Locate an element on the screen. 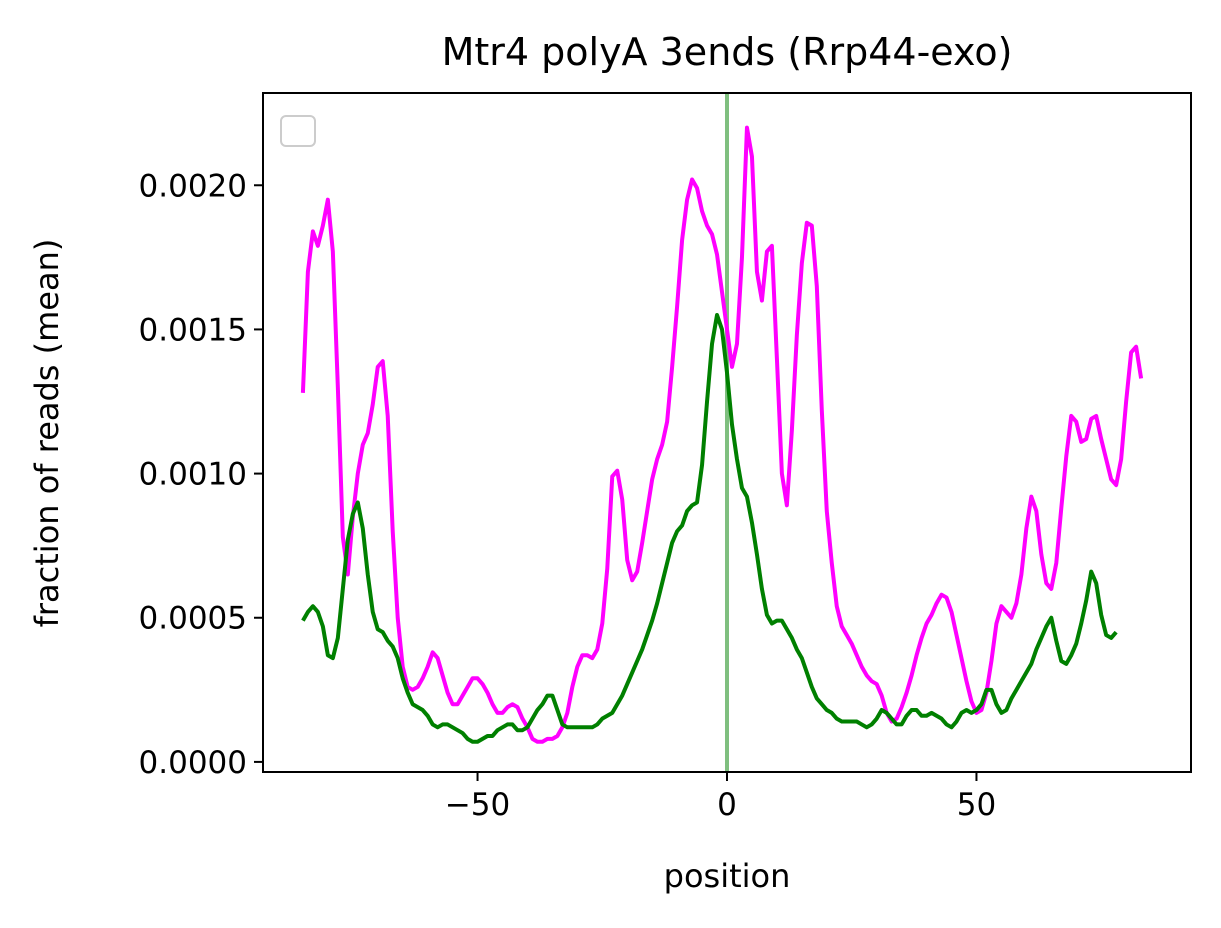 This screenshot has width=1221, height=928. y-tick-label: 0.0010 is located at coordinates (193, 475).